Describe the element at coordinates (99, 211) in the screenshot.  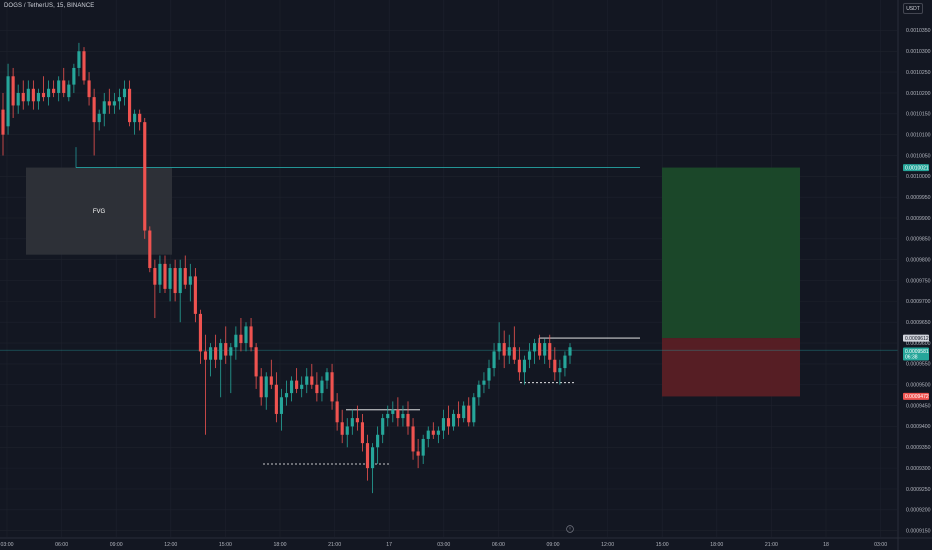
I see `fvg-box` at that location.